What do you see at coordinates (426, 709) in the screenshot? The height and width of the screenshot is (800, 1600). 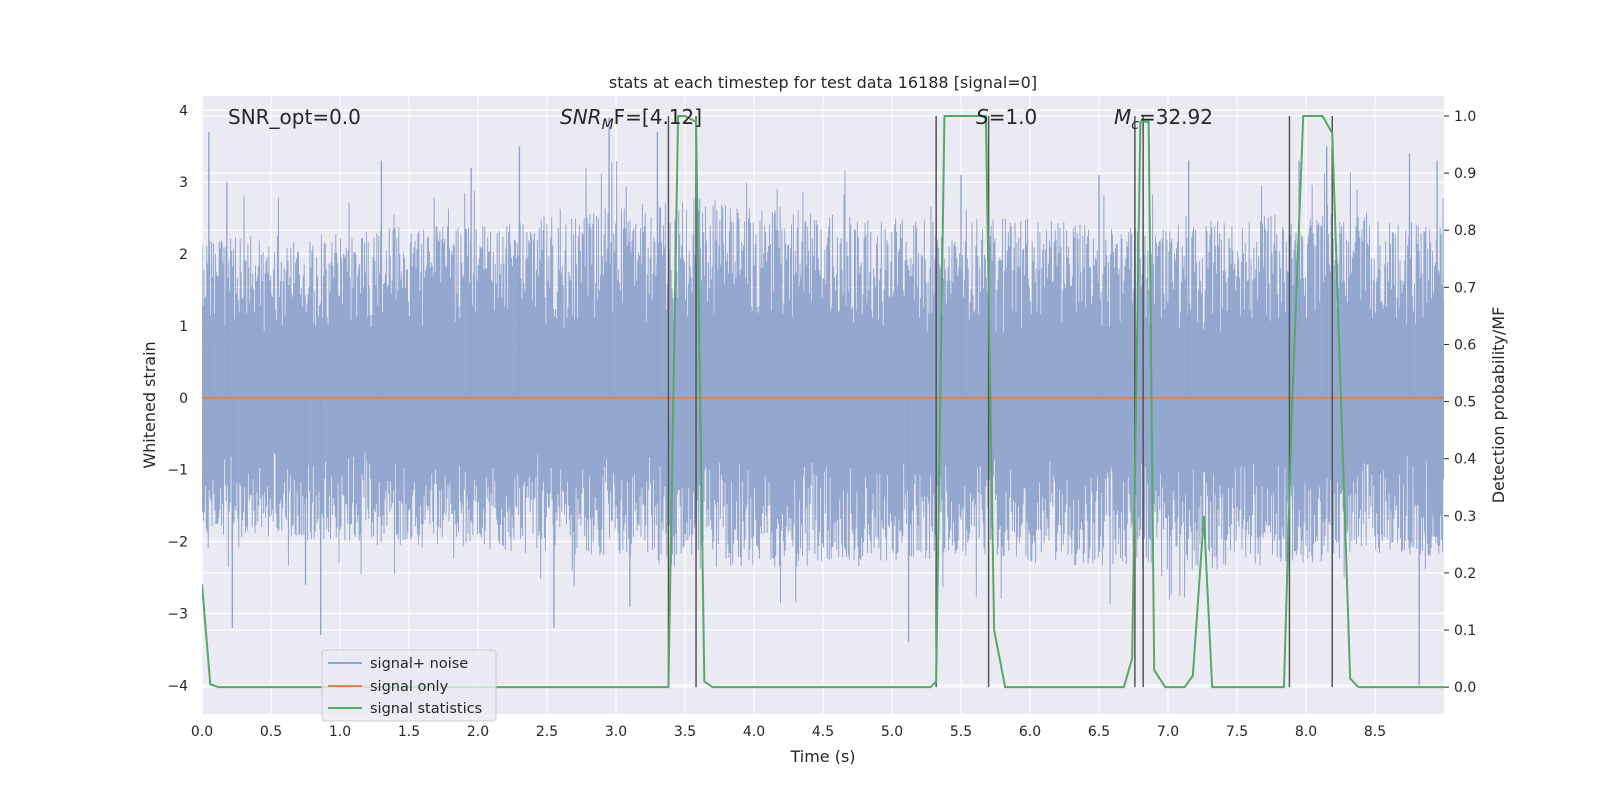 I see `legend-label-signal-statistics: signal statistics` at bounding box center [426, 709].